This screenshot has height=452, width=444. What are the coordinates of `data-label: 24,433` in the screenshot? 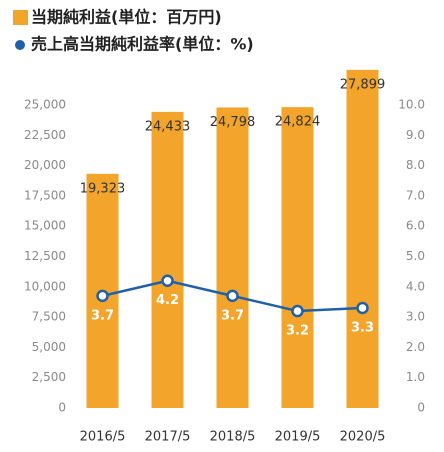 It's located at (168, 126).